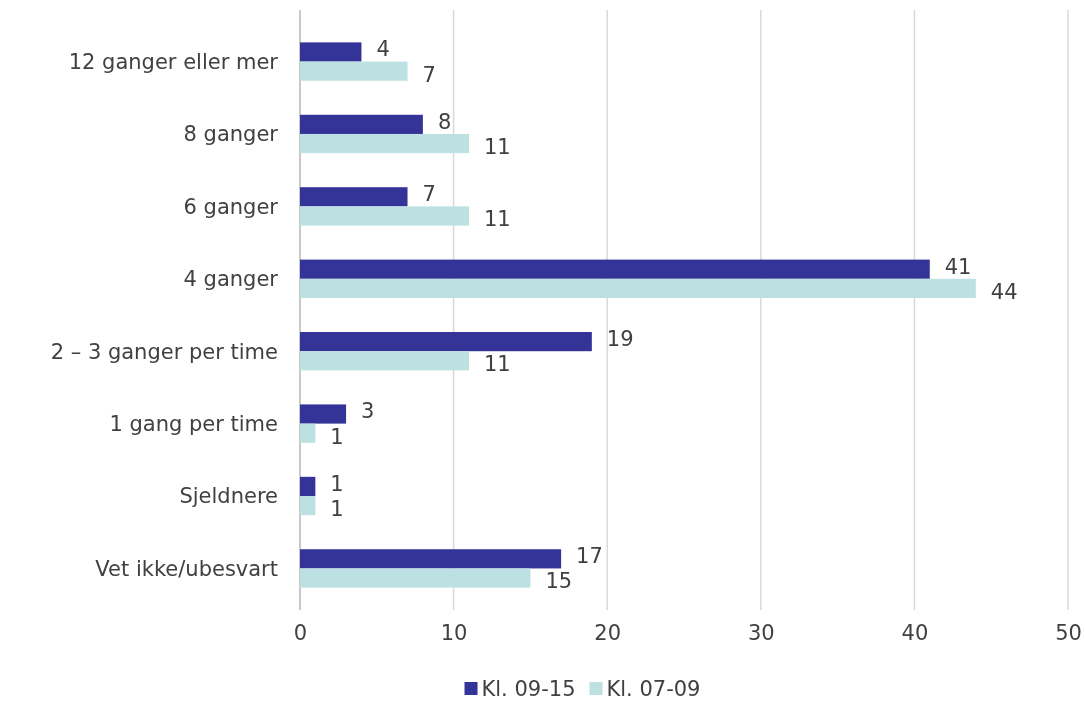 Image resolution: width=1085 pixels, height=713 pixels. I want to click on x-tick-label: 20, so click(608, 632).